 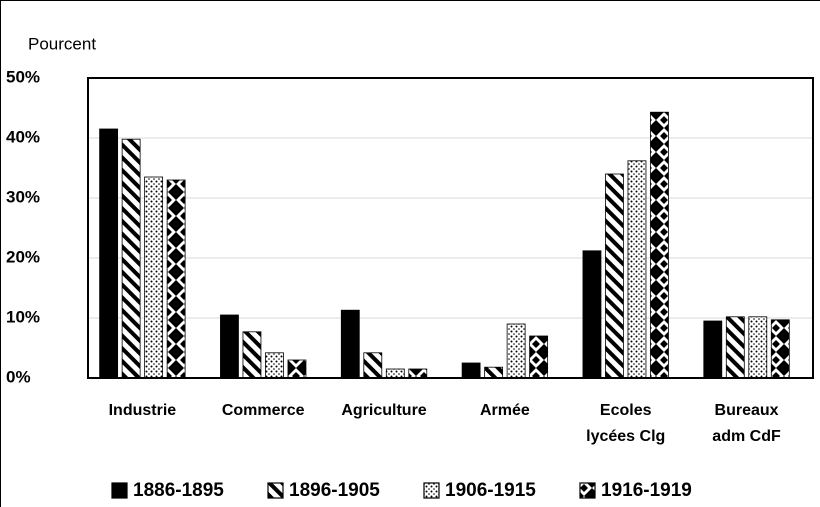 What do you see at coordinates (626, 423) in the screenshot?
I see `x-tick-label: Ecoles lycées Clg` at bounding box center [626, 423].